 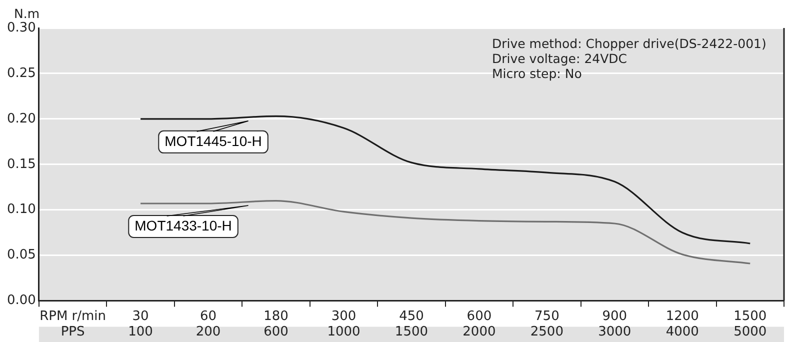 I want to click on y-tick-label: 0.00, so click(x=21, y=300).